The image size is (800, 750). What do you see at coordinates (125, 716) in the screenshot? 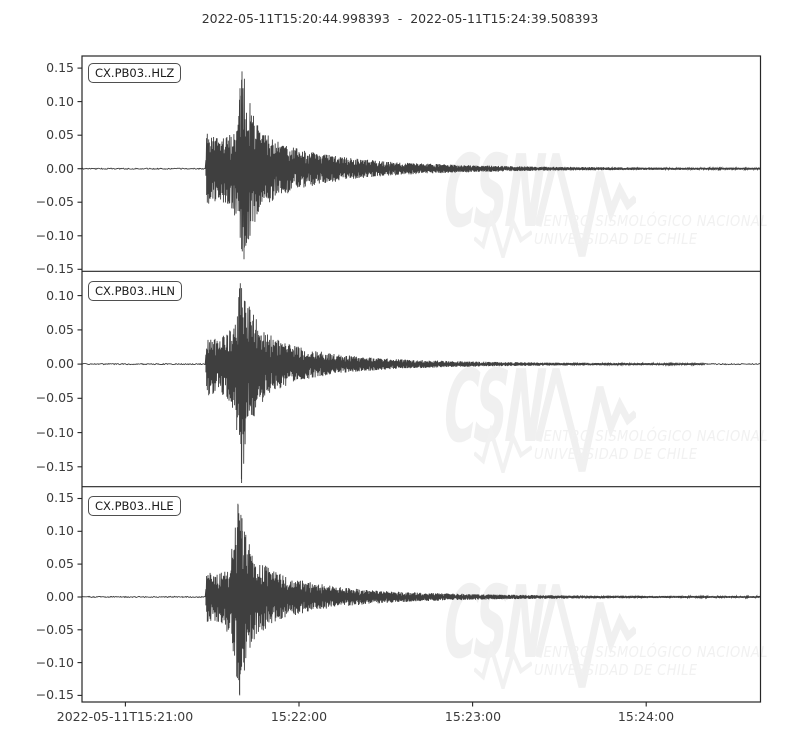
I see `x-axis-tick-label: 2022-05-11T15:21:00` at bounding box center [125, 716].